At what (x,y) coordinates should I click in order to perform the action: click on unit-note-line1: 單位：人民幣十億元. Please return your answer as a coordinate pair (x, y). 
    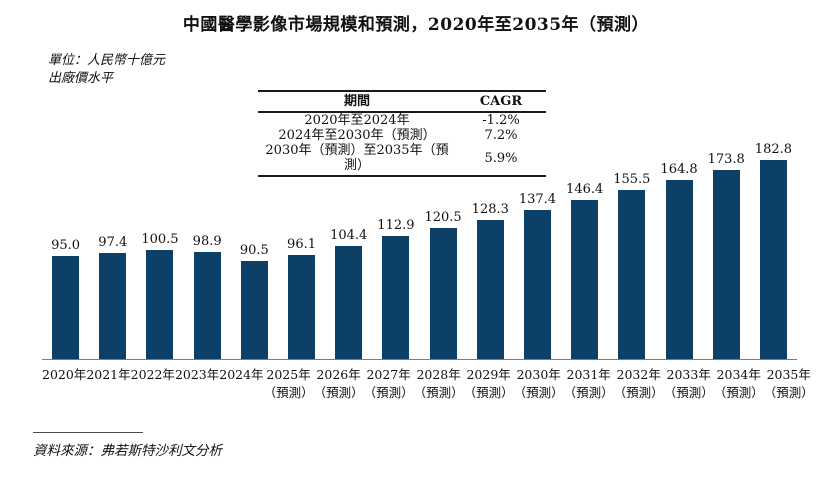
    Looking at the image, I should click on (107, 60).